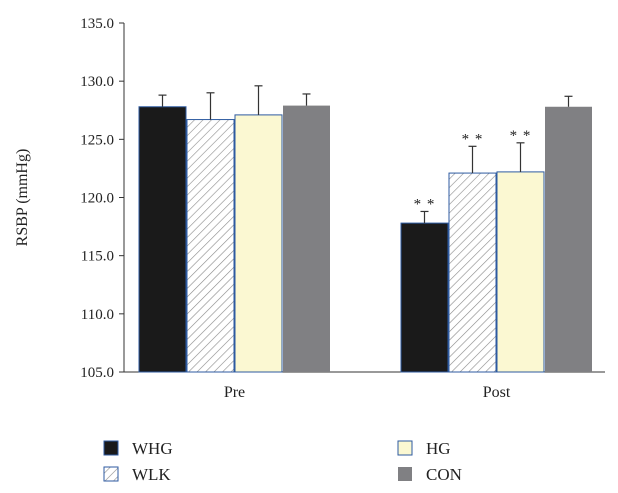 The width and height of the screenshot is (618, 493). Describe the element at coordinates (97, 257) in the screenshot. I see `y-tick-label: 115.0` at that location.